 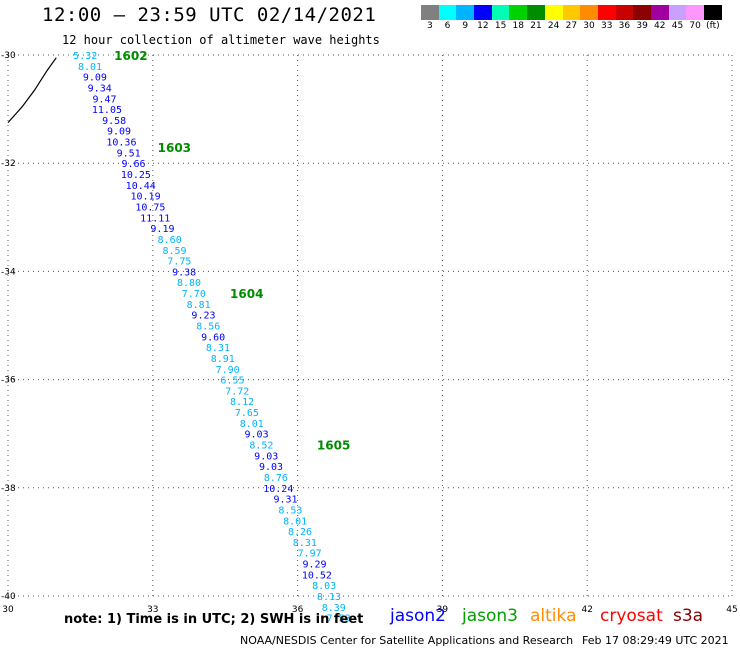 I want to click on wave-height-value: 10.52, so click(x=317, y=575).